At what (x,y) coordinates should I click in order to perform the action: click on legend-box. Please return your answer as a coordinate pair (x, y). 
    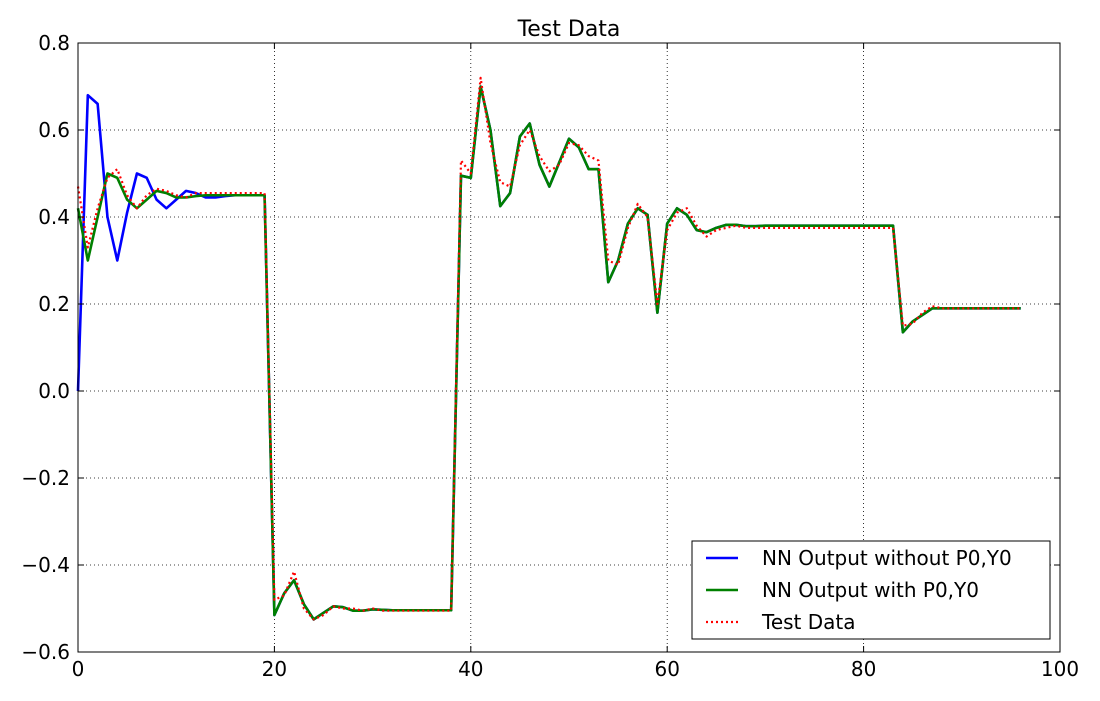
    Looking at the image, I should click on (871, 590).